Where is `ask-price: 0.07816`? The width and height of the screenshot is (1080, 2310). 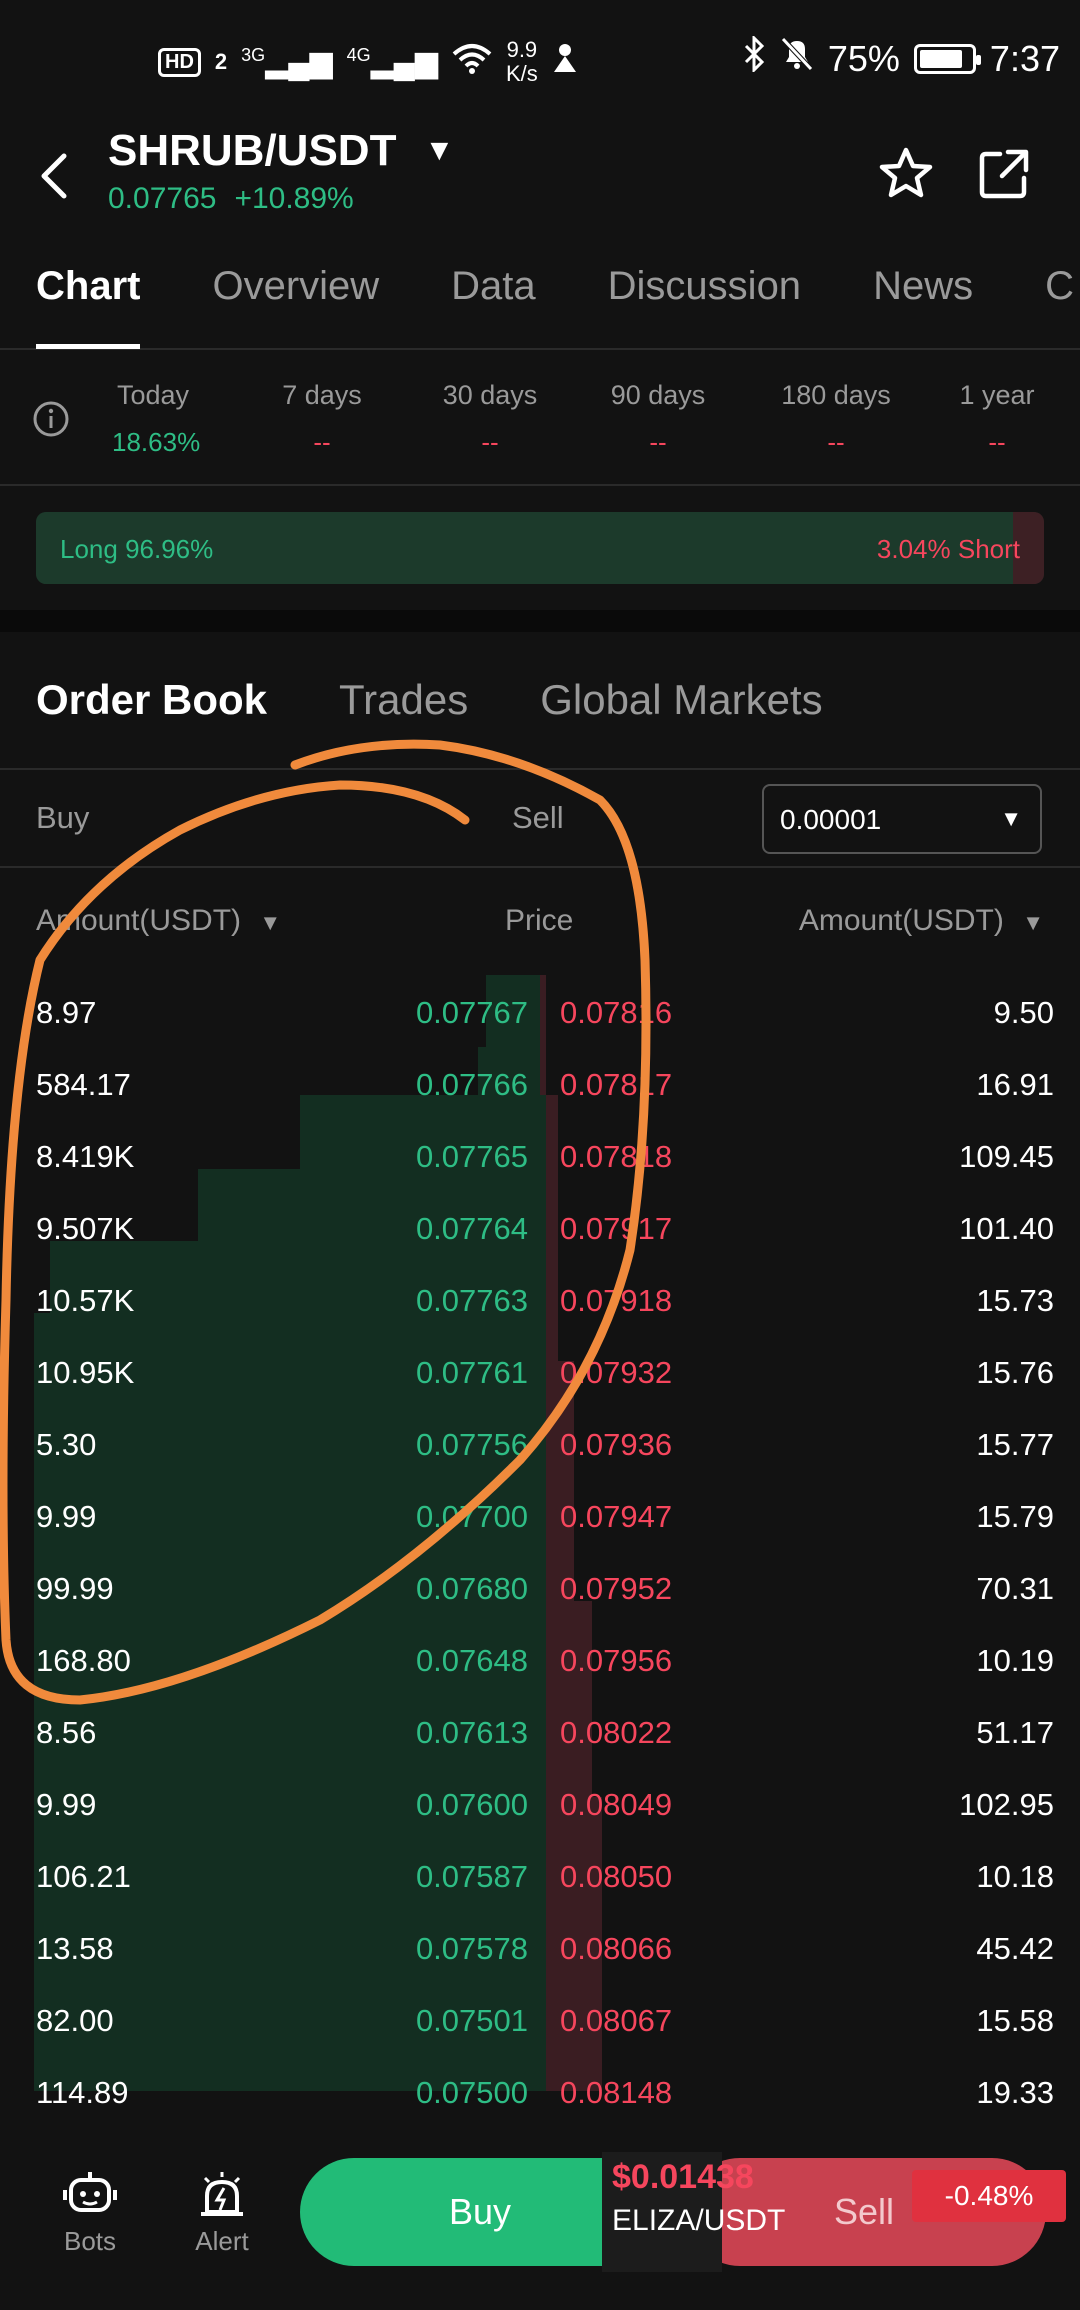 ask-price: 0.07816 is located at coordinates (616, 1012).